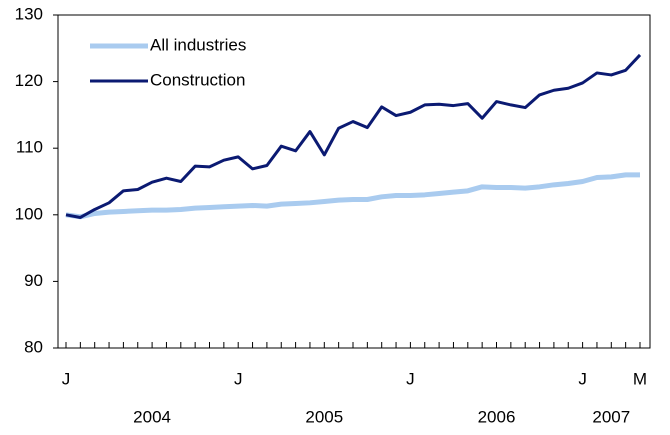 The width and height of the screenshot is (670, 435). I want to click on y-tick-label: 130, so click(29, 13).